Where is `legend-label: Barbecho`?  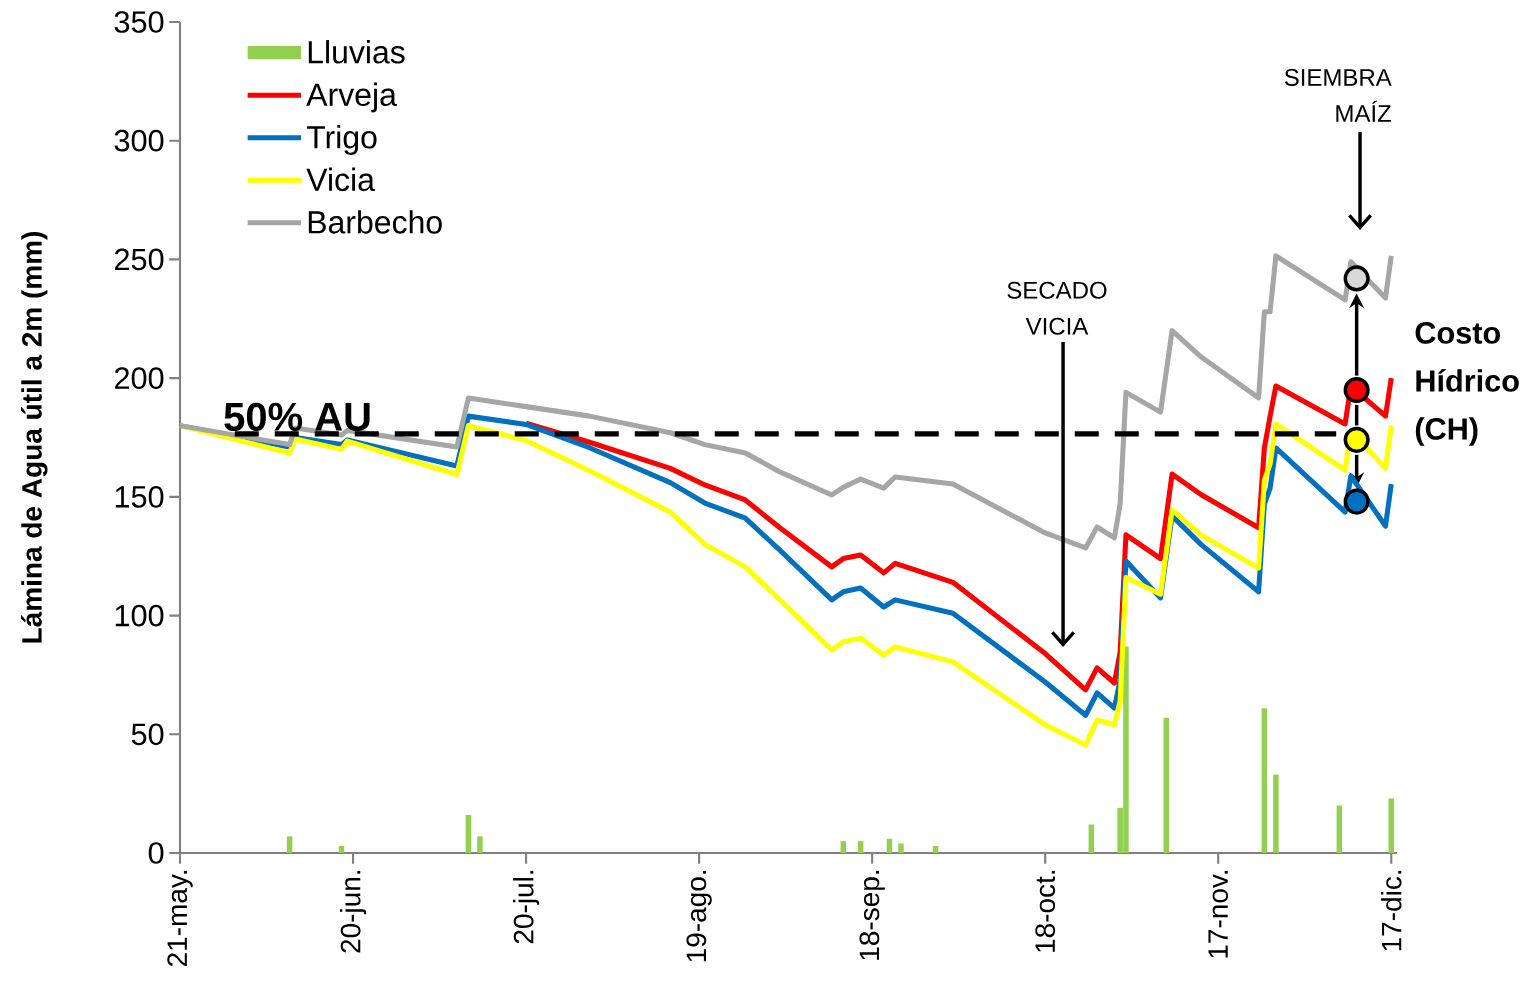 legend-label: Barbecho is located at coordinates (375, 222).